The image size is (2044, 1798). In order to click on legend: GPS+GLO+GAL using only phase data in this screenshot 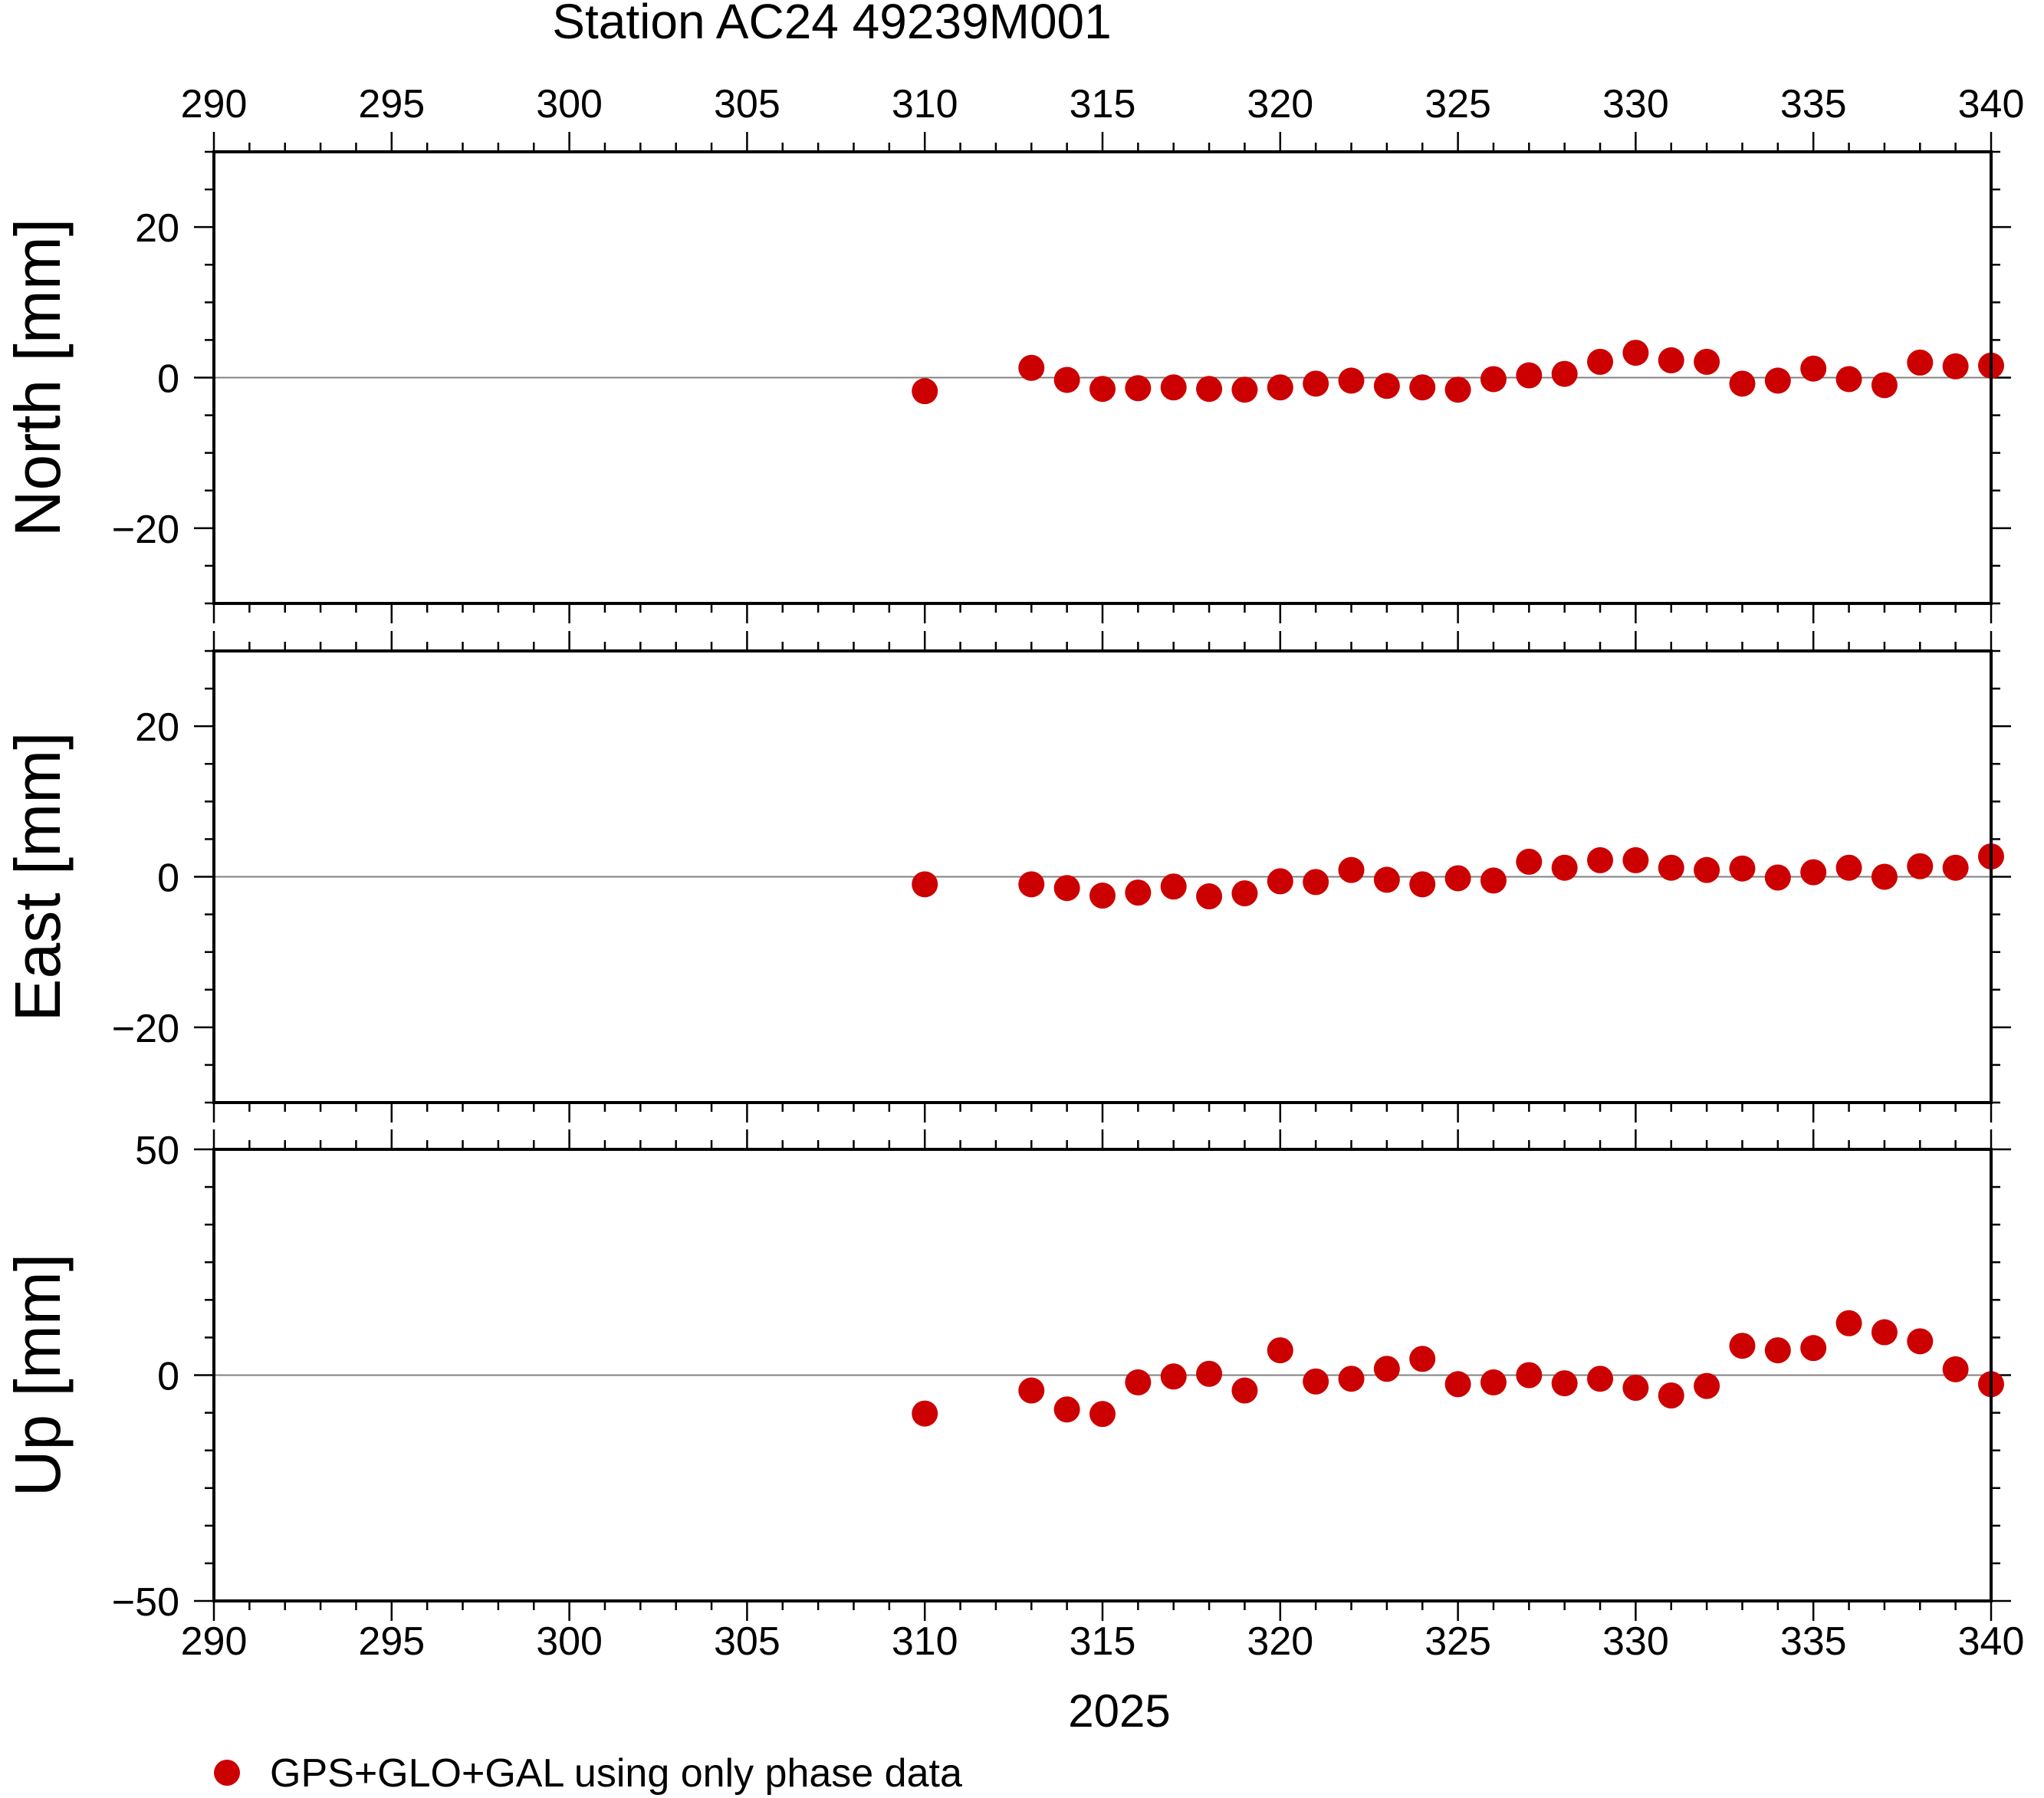, I will do `click(588, 1774)`.